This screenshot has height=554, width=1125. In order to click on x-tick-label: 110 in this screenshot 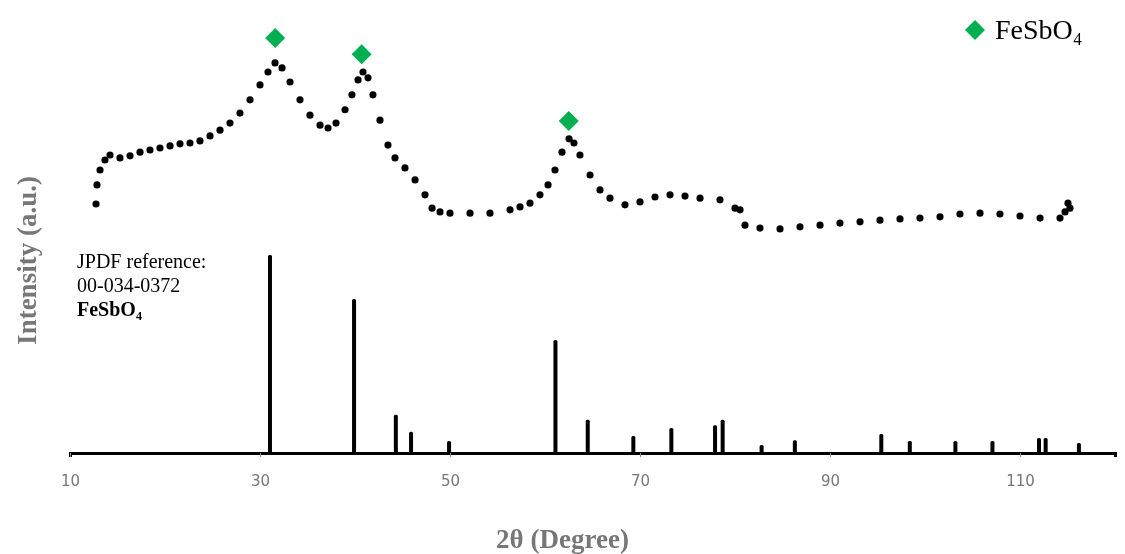, I will do `click(1020, 480)`.